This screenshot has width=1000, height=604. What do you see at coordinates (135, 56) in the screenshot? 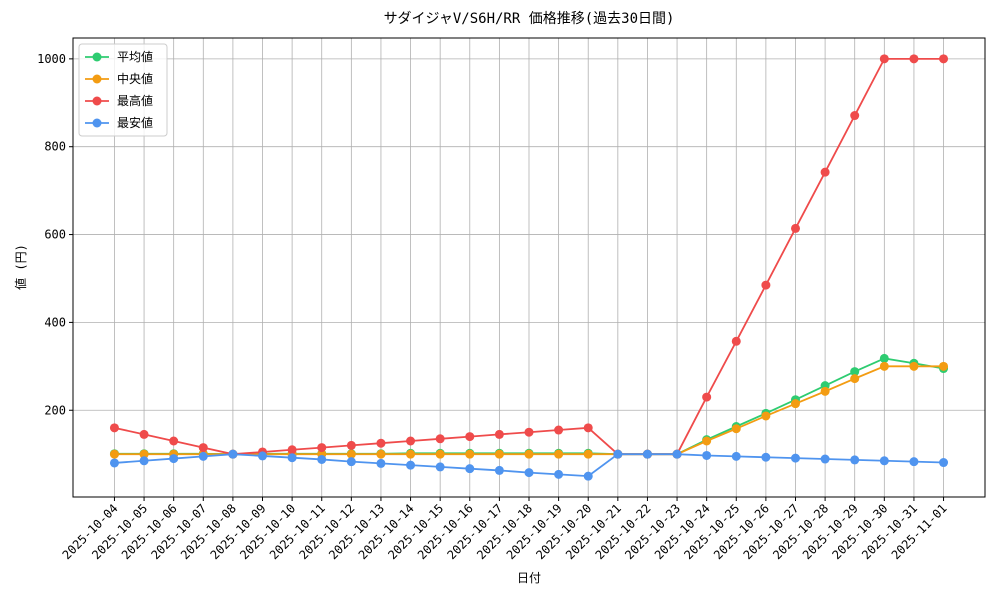
I see `legend-label: 平均値` at bounding box center [135, 56].